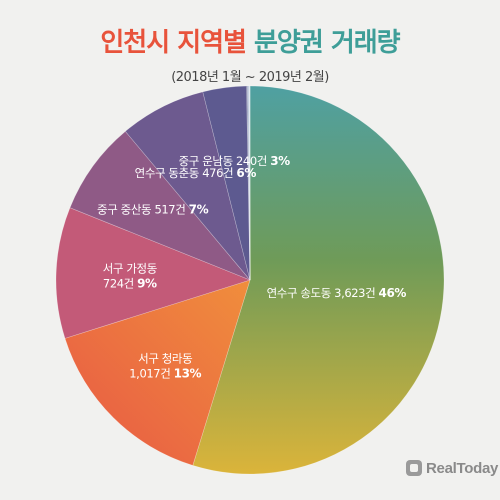 The width and height of the screenshot is (500, 500). Describe the element at coordinates (196, 173) in the screenshot. I see `slice-label-4: 연수구 동춘동 476건 6%` at that location.